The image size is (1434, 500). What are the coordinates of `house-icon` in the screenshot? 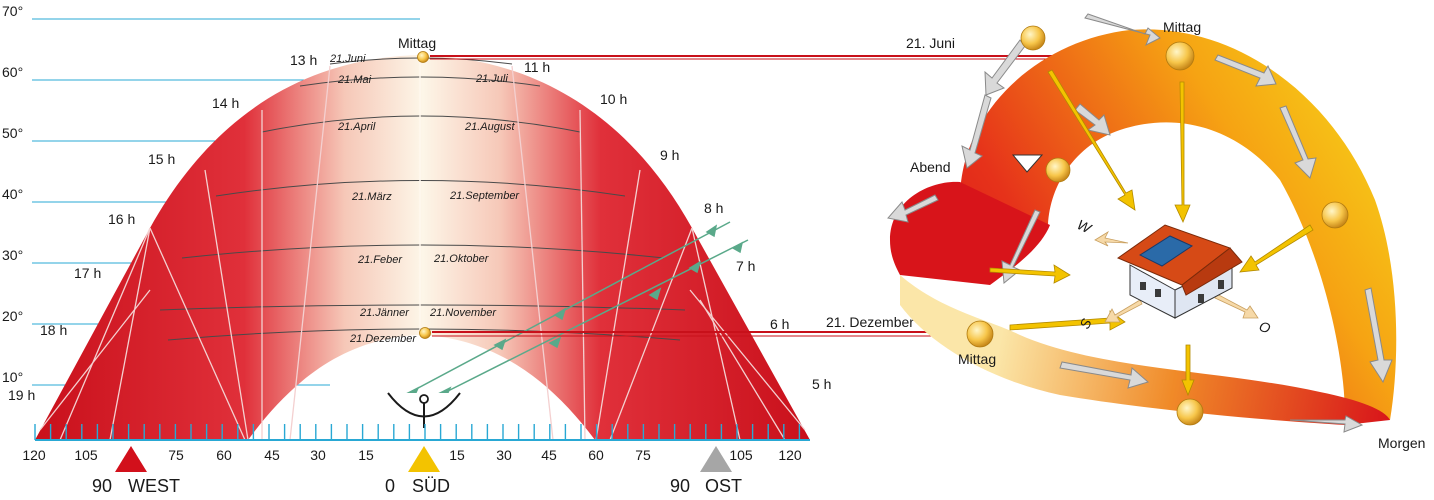 It's located at (1179, 271).